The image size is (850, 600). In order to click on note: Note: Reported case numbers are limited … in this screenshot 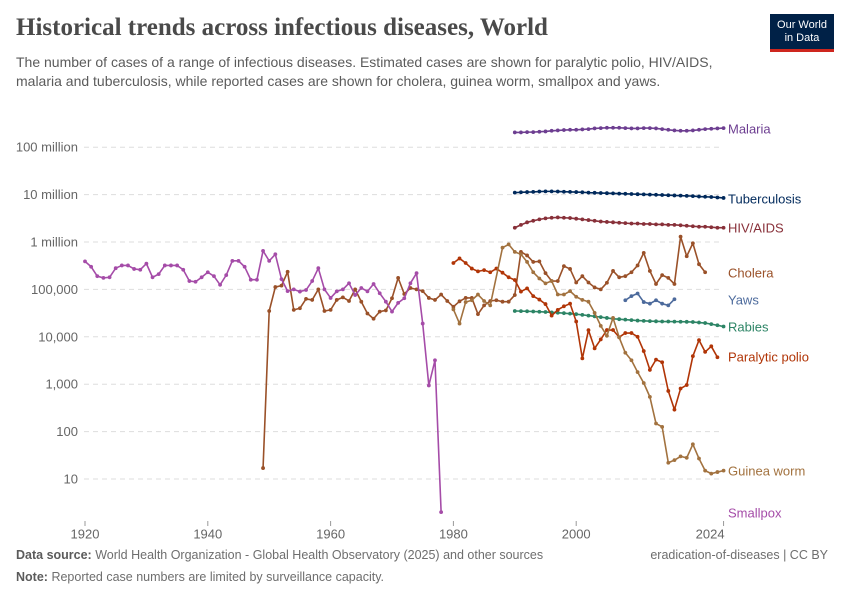, I will do `click(200, 577)`.